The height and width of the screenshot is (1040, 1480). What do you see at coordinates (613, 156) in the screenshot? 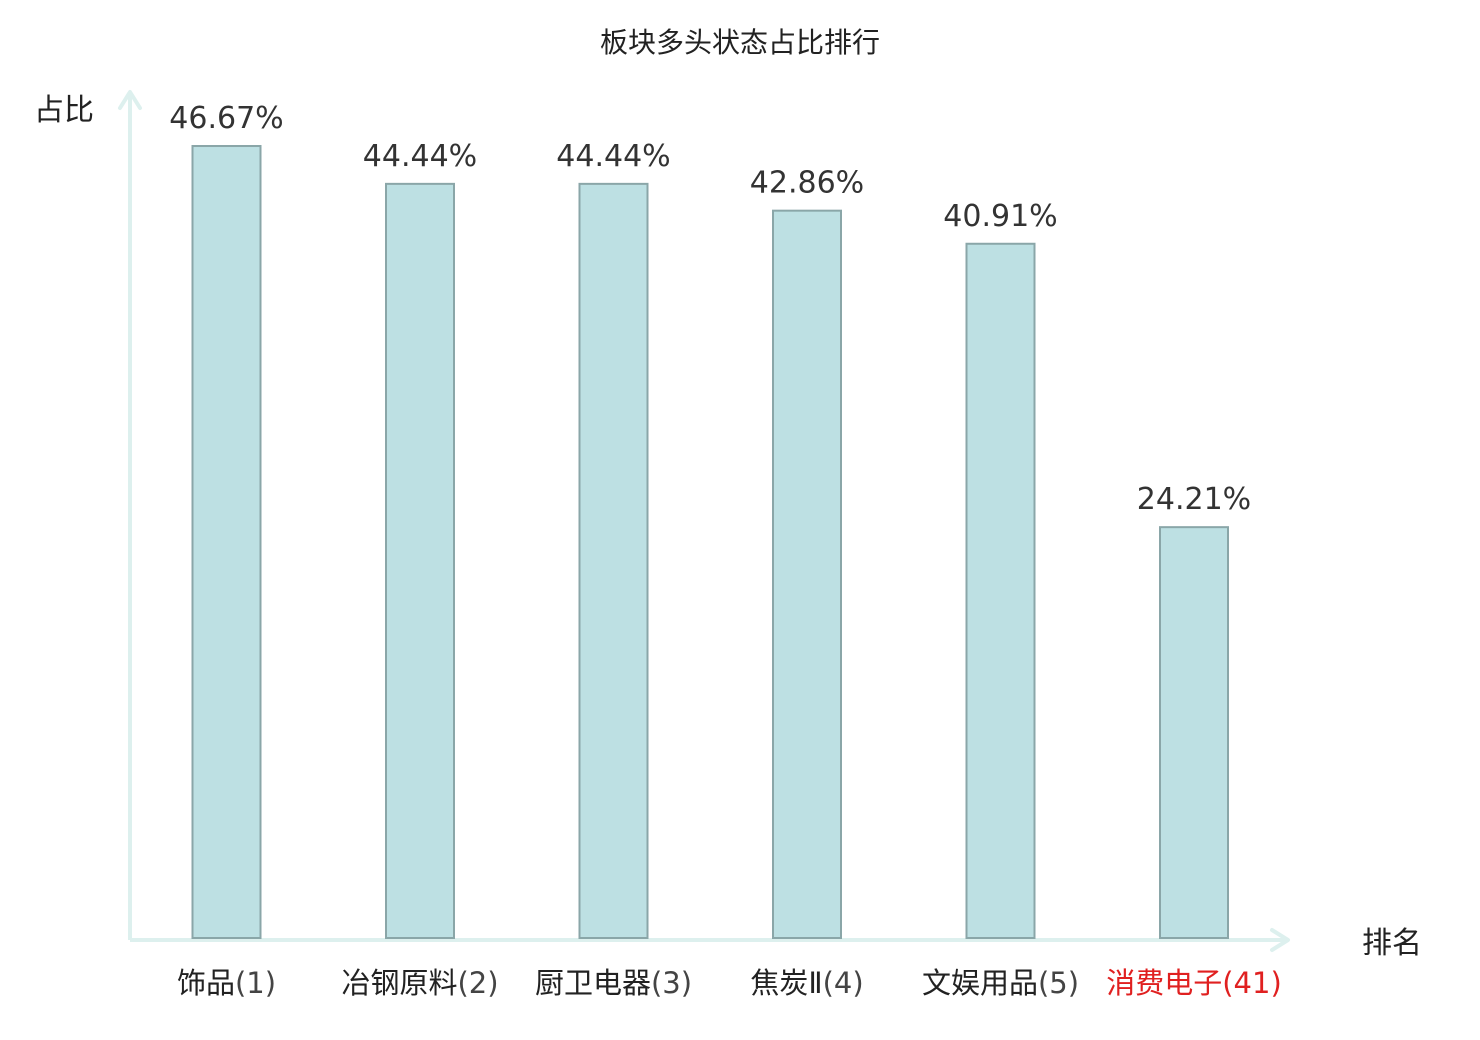
I see `value-label-3: 44.44%` at bounding box center [613, 156].